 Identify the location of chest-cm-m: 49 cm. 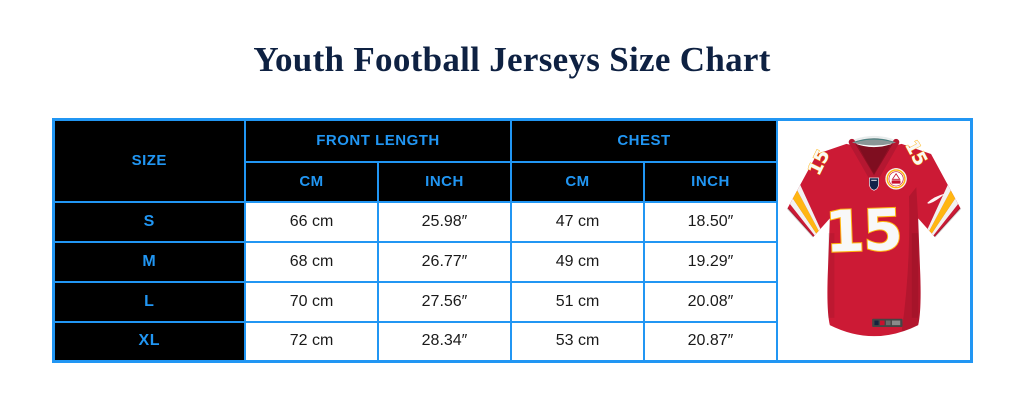
(577, 261).